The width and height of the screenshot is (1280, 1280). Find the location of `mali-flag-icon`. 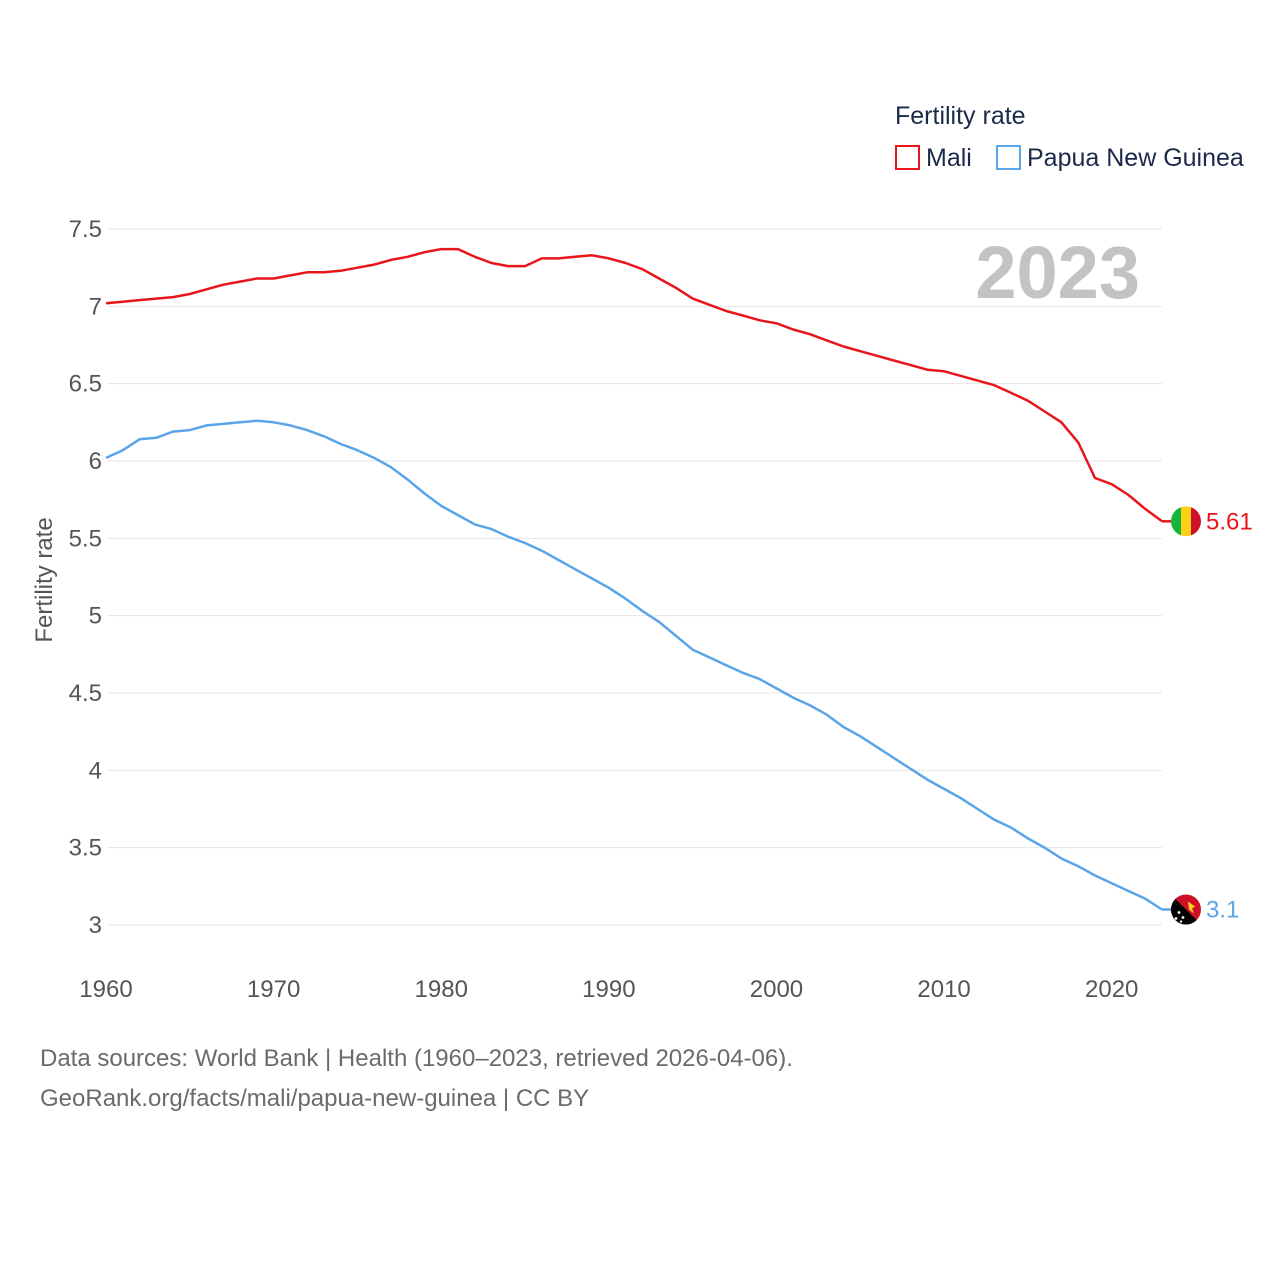

mali-flag-icon is located at coordinates (1186, 521).